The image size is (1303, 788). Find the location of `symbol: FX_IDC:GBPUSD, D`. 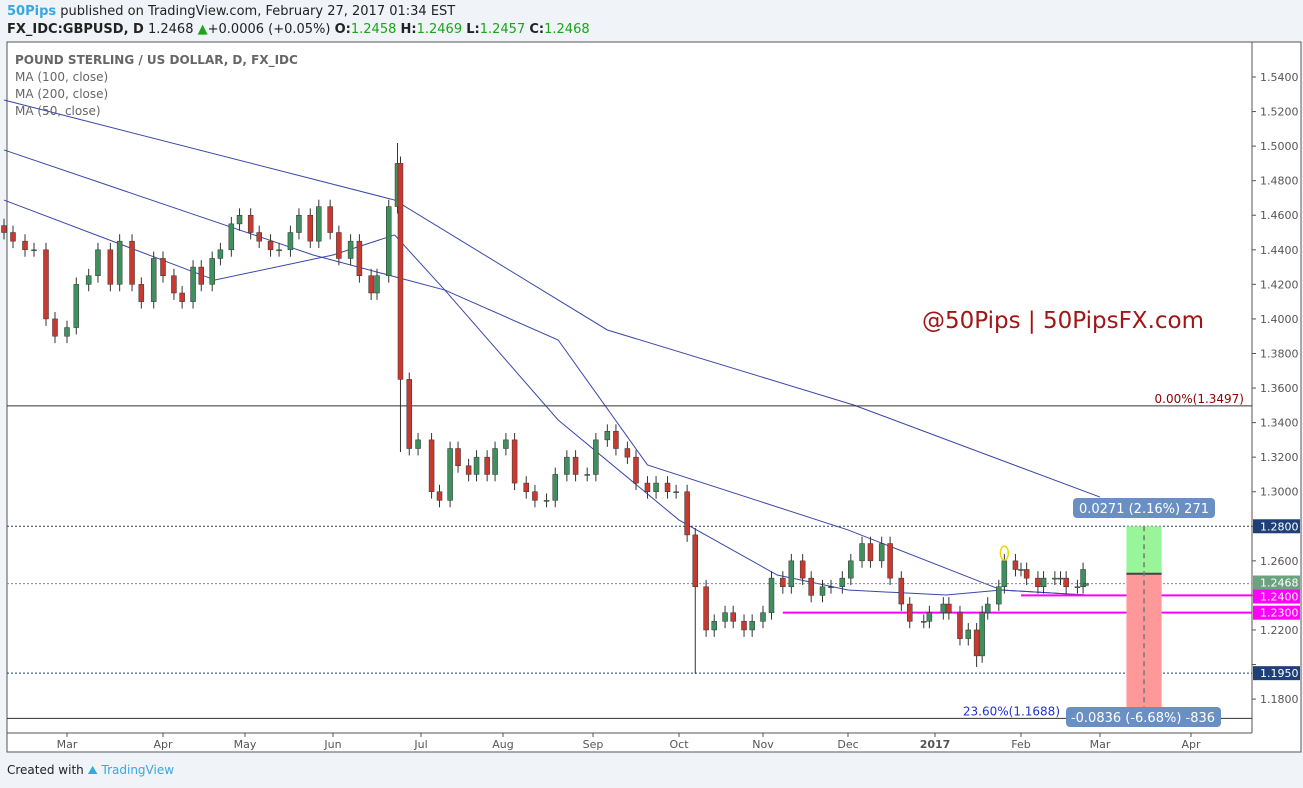

symbol: FX_IDC:GBPUSD, D is located at coordinates (75, 29).